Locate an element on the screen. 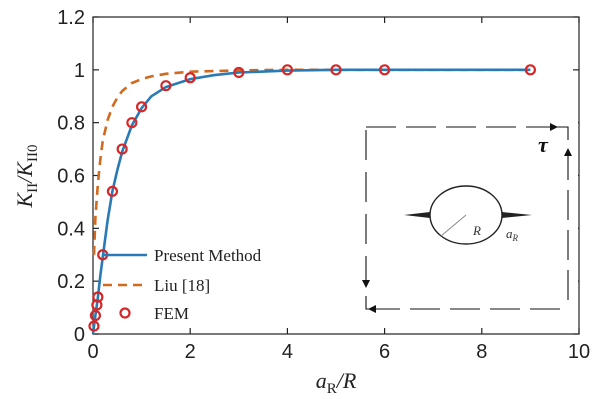 The image size is (603, 399). y-axis-title-num-main: K is located at coordinates (24, 200).